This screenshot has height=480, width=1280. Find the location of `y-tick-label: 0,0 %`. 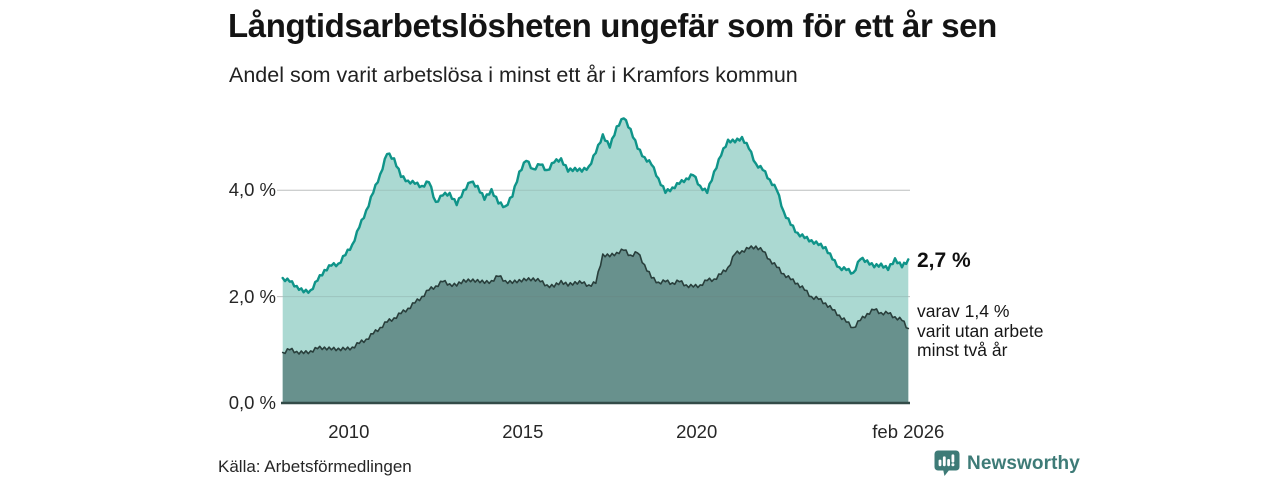

y-tick-label: 0,0 % is located at coordinates (252, 402).